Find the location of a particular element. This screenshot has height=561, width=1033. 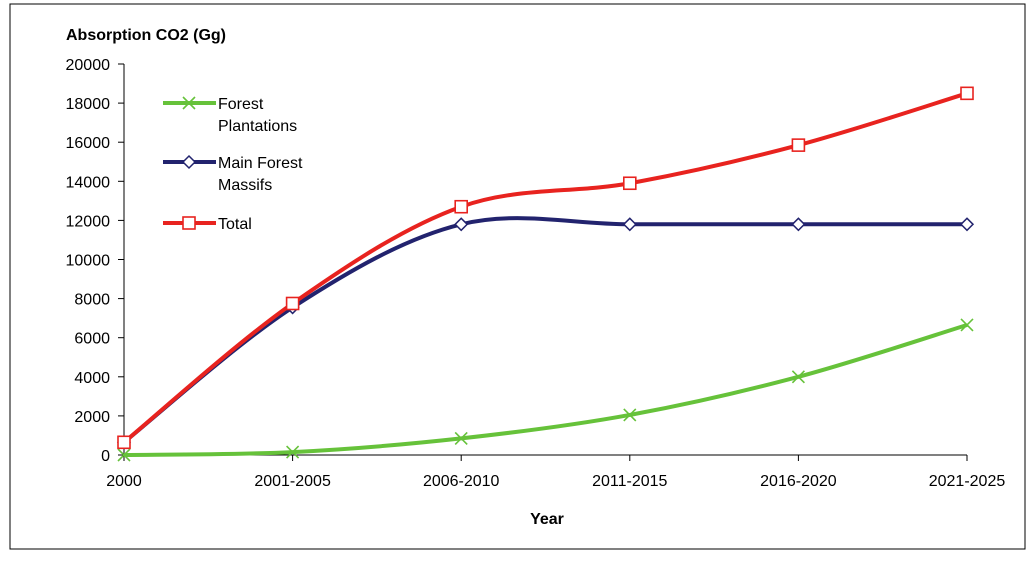

y-tick-label: 8000 is located at coordinates (92, 300).